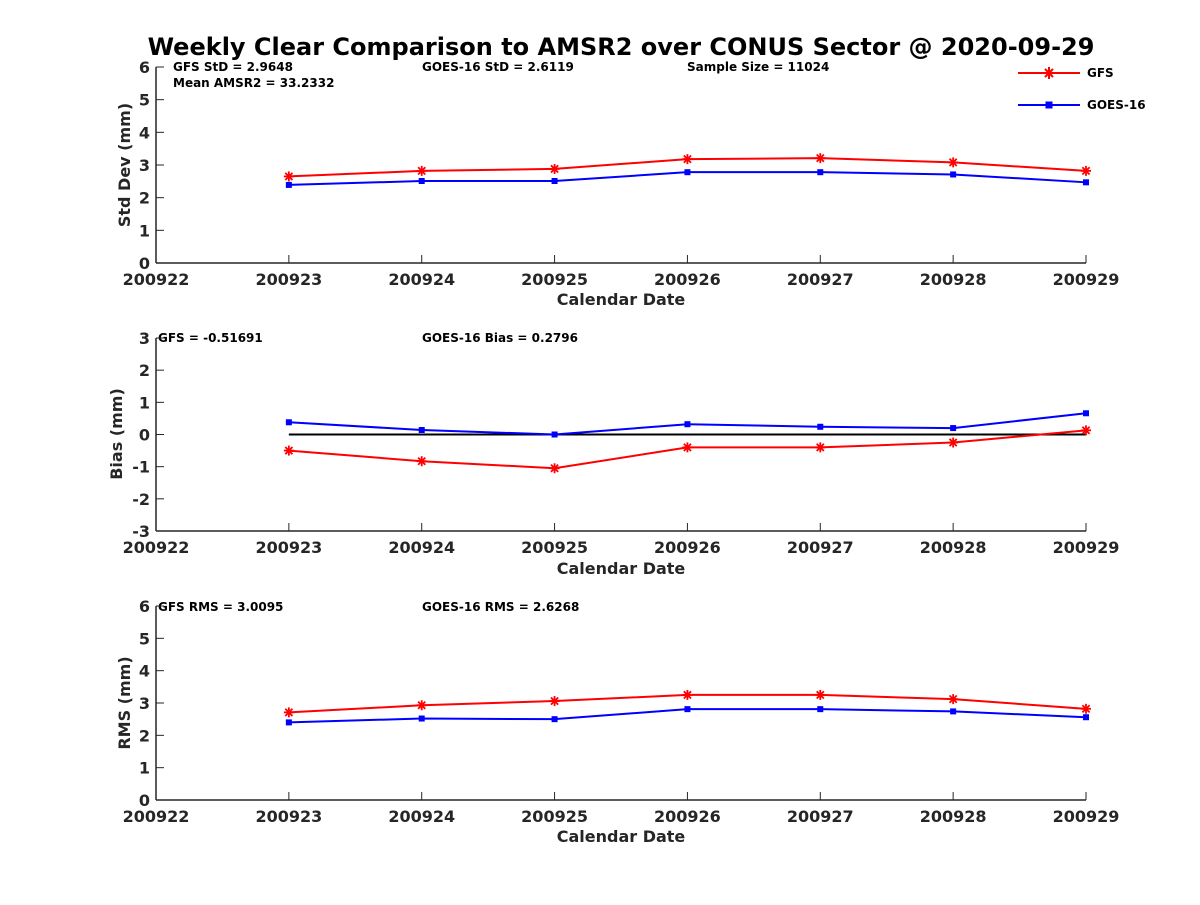  What do you see at coordinates (210, 338) in the screenshot?
I see `annot-gfs-bias: GFS = -0.51691` at bounding box center [210, 338].